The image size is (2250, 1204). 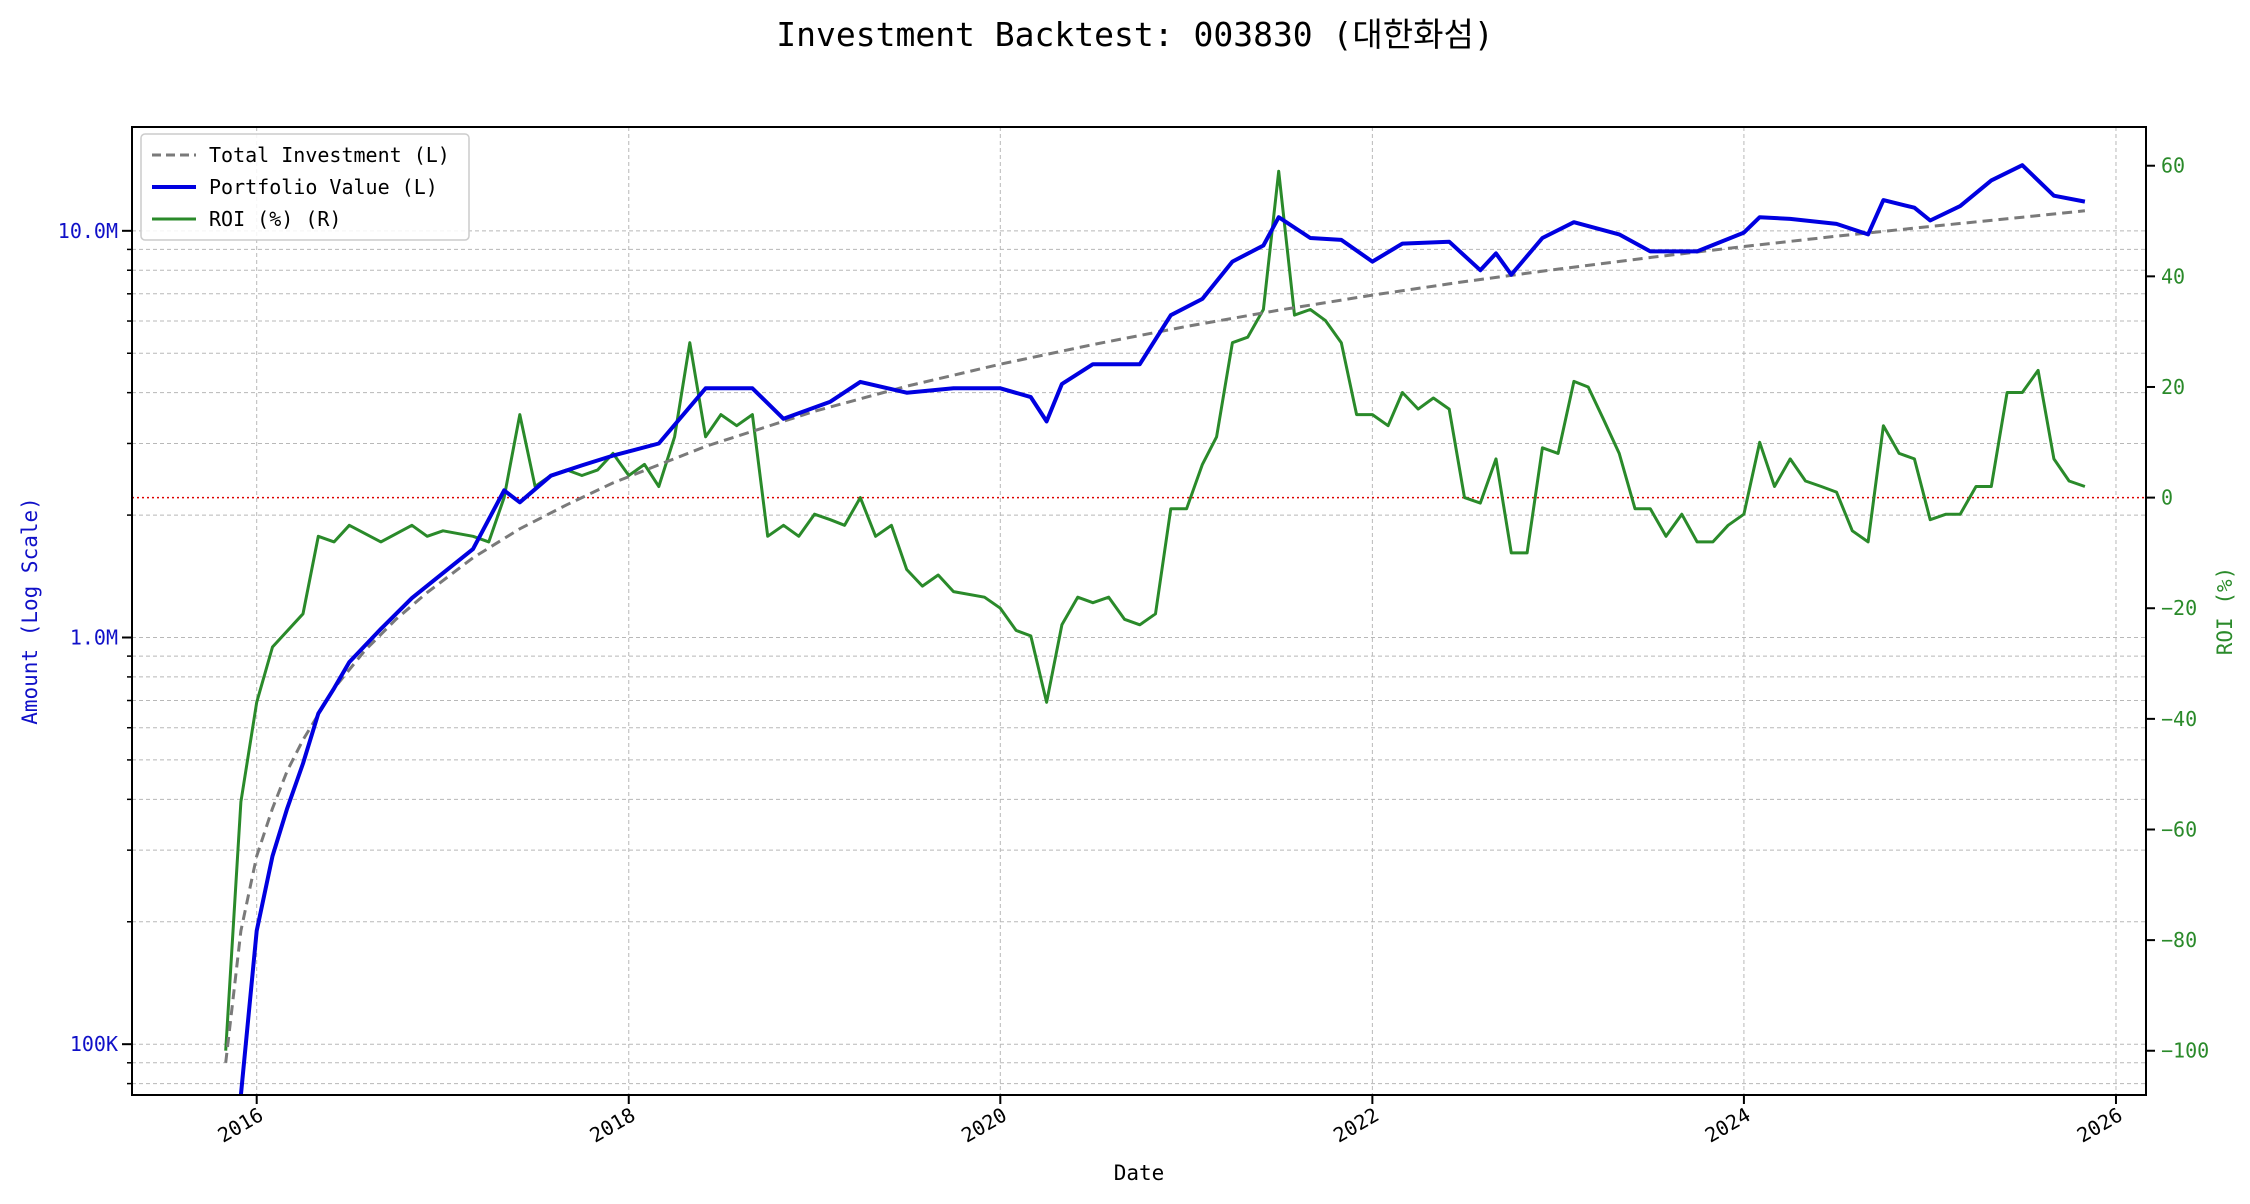 I want to click on left-y-axis: 100K 1.0M 10.0M, so click(x=95, y=652).